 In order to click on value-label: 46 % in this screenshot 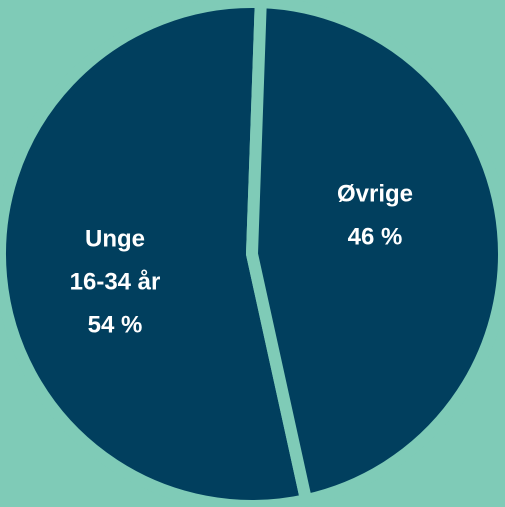, I will do `click(375, 236)`.